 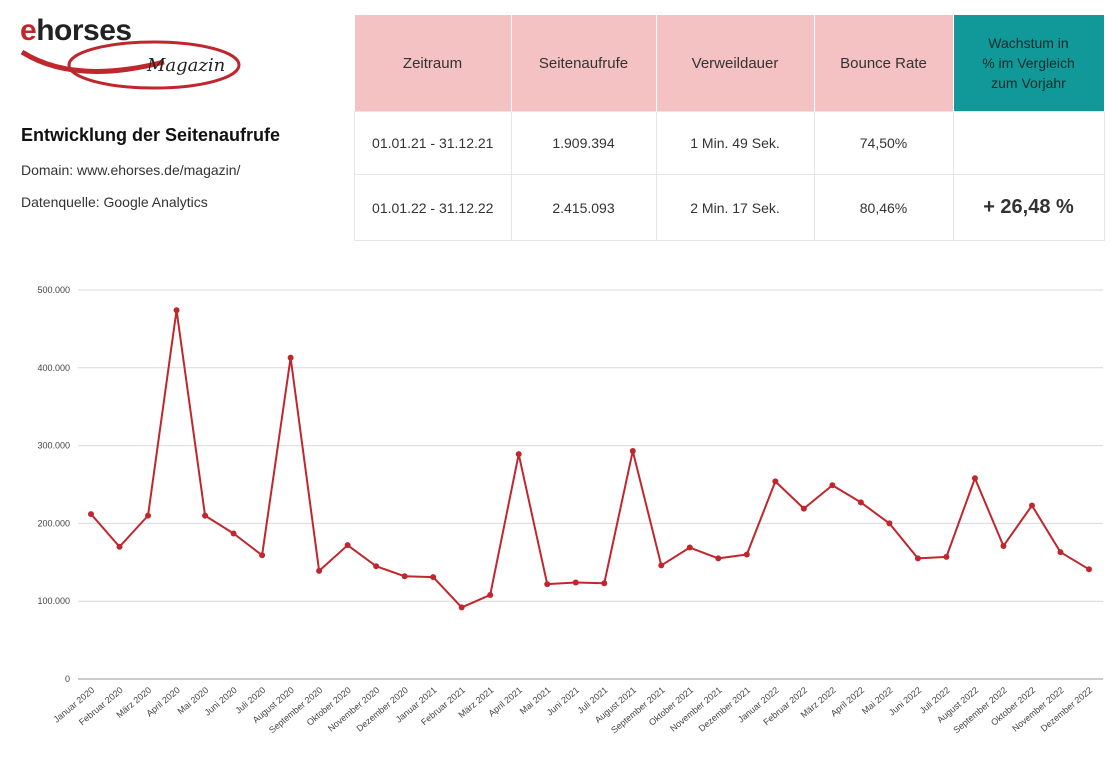 What do you see at coordinates (1028, 207) in the screenshot?
I see `cell-growth: + 26,48 %` at bounding box center [1028, 207].